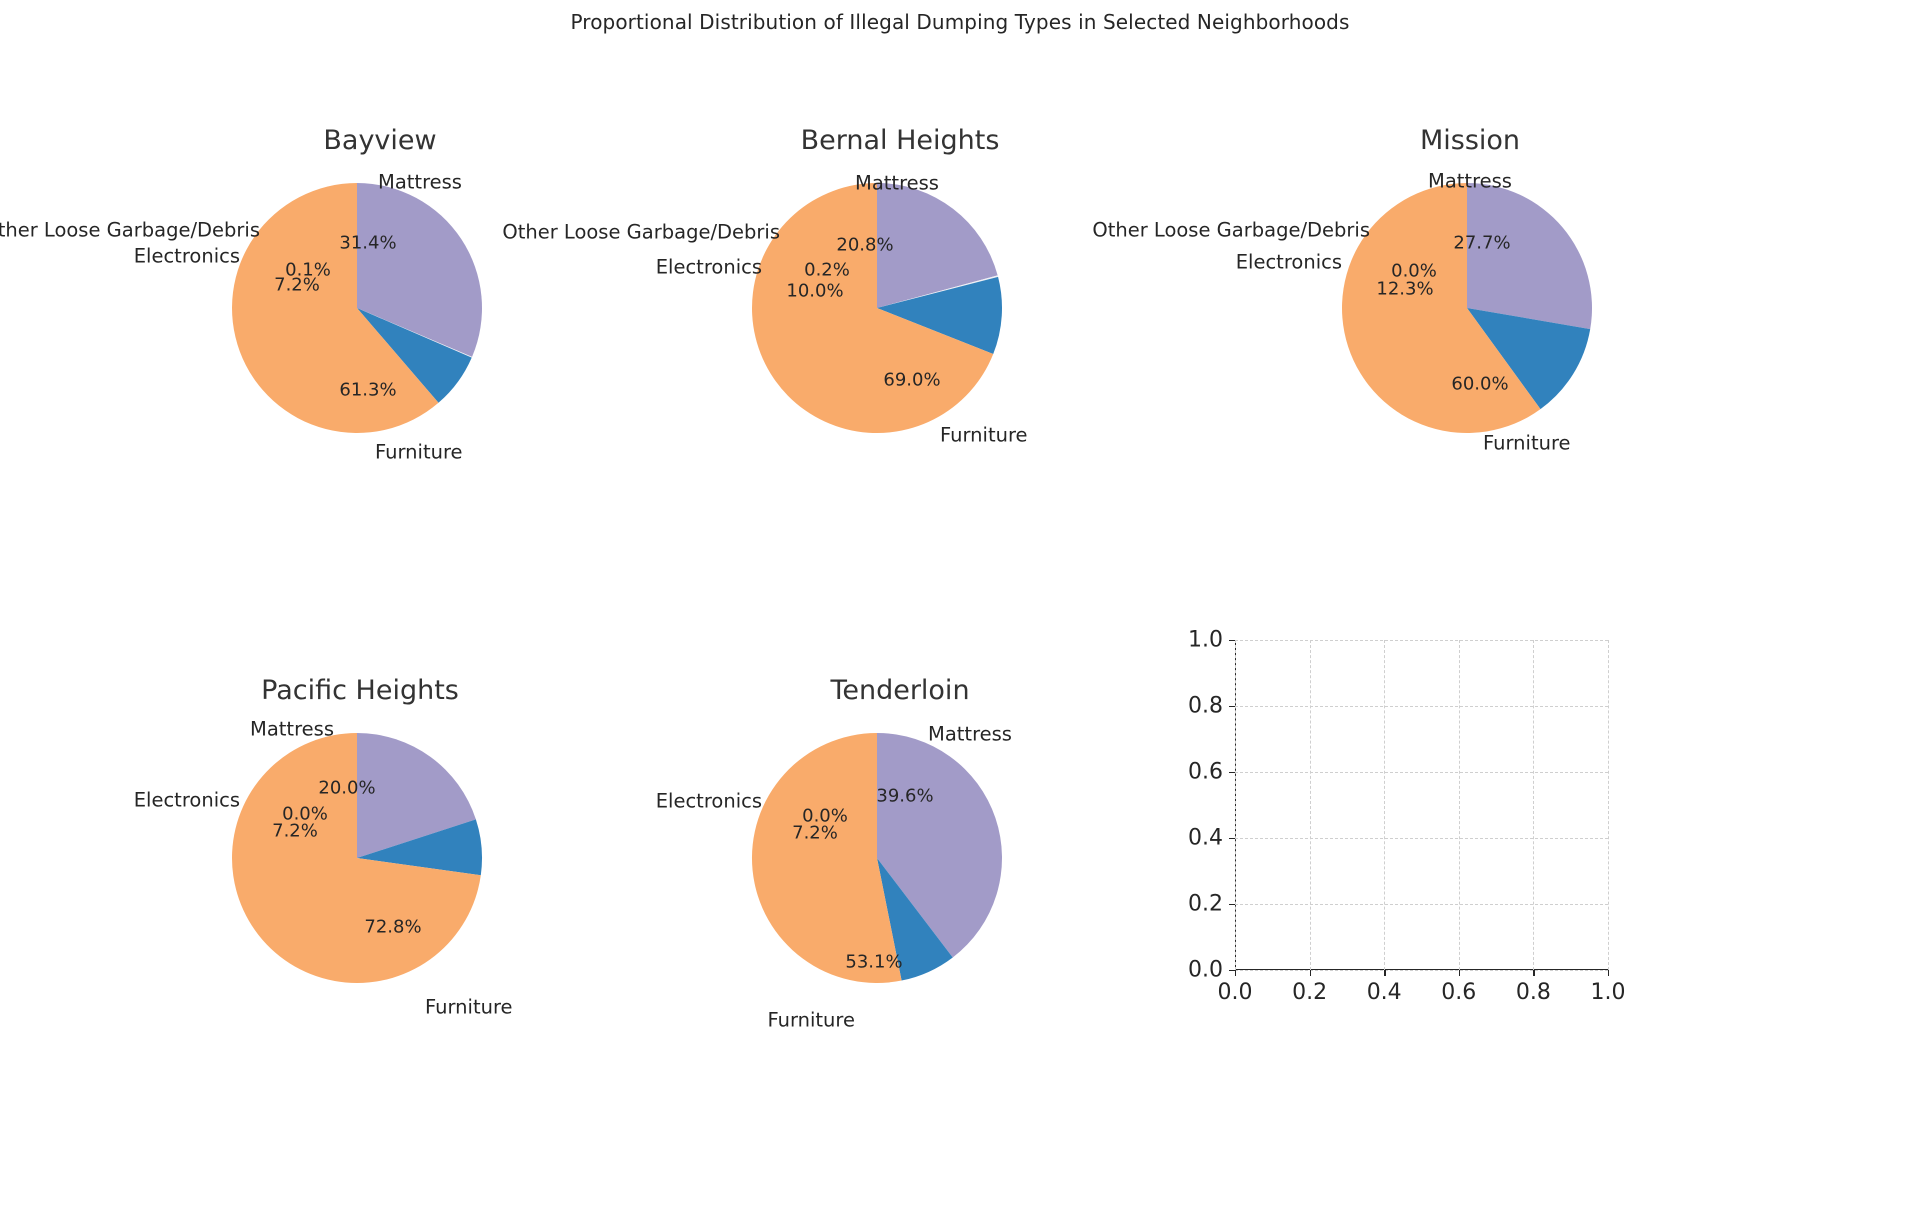  Describe the element at coordinates (368, 243) in the screenshot. I see `pie-pct-mattress-bayview: 31.4%` at that location.